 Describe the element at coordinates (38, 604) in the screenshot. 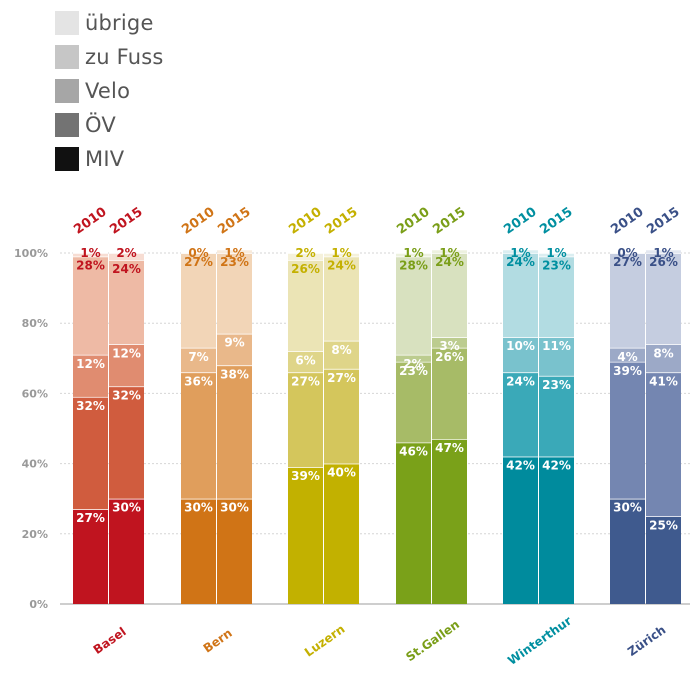

I see `y-tick-label: 0%` at that location.